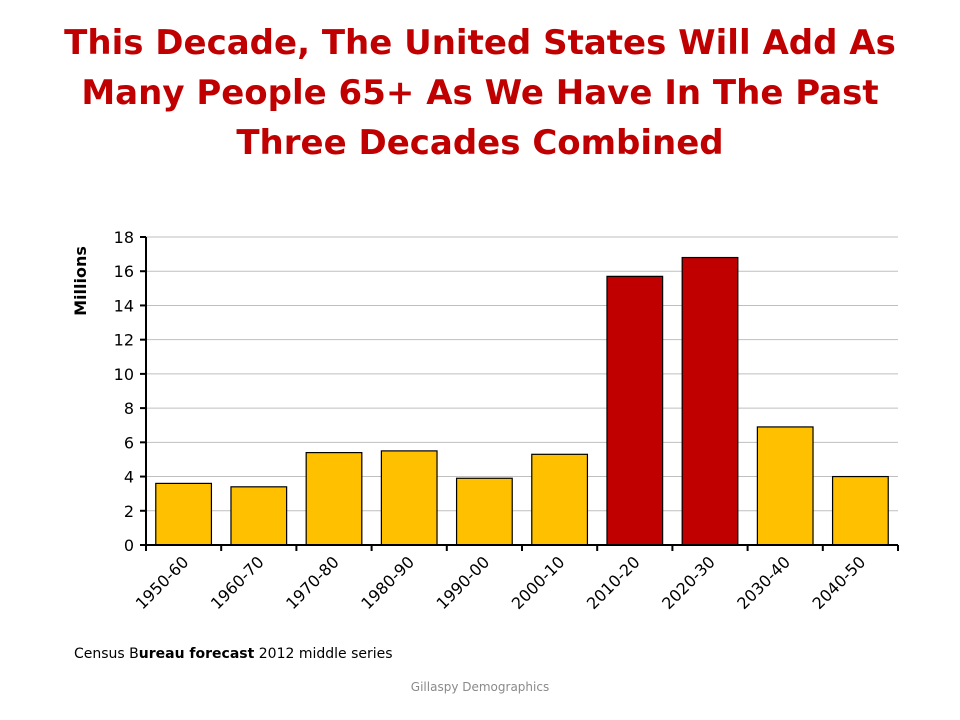 Image resolution: width=960 pixels, height=720 pixels. Describe the element at coordinates (763, 582) in the screenshot. I see `x-tick-label: 2030-40` at that location.